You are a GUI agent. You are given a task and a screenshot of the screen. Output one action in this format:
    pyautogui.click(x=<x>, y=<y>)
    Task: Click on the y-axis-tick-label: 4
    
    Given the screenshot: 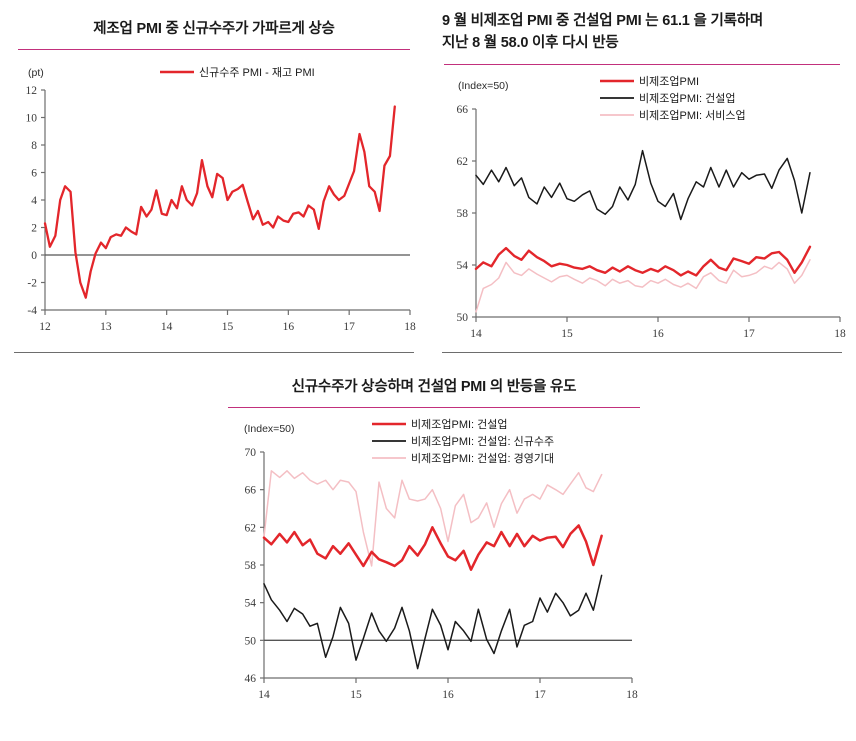 What is the action you would take?
    pyautogui.click(x=34, y=201)
    